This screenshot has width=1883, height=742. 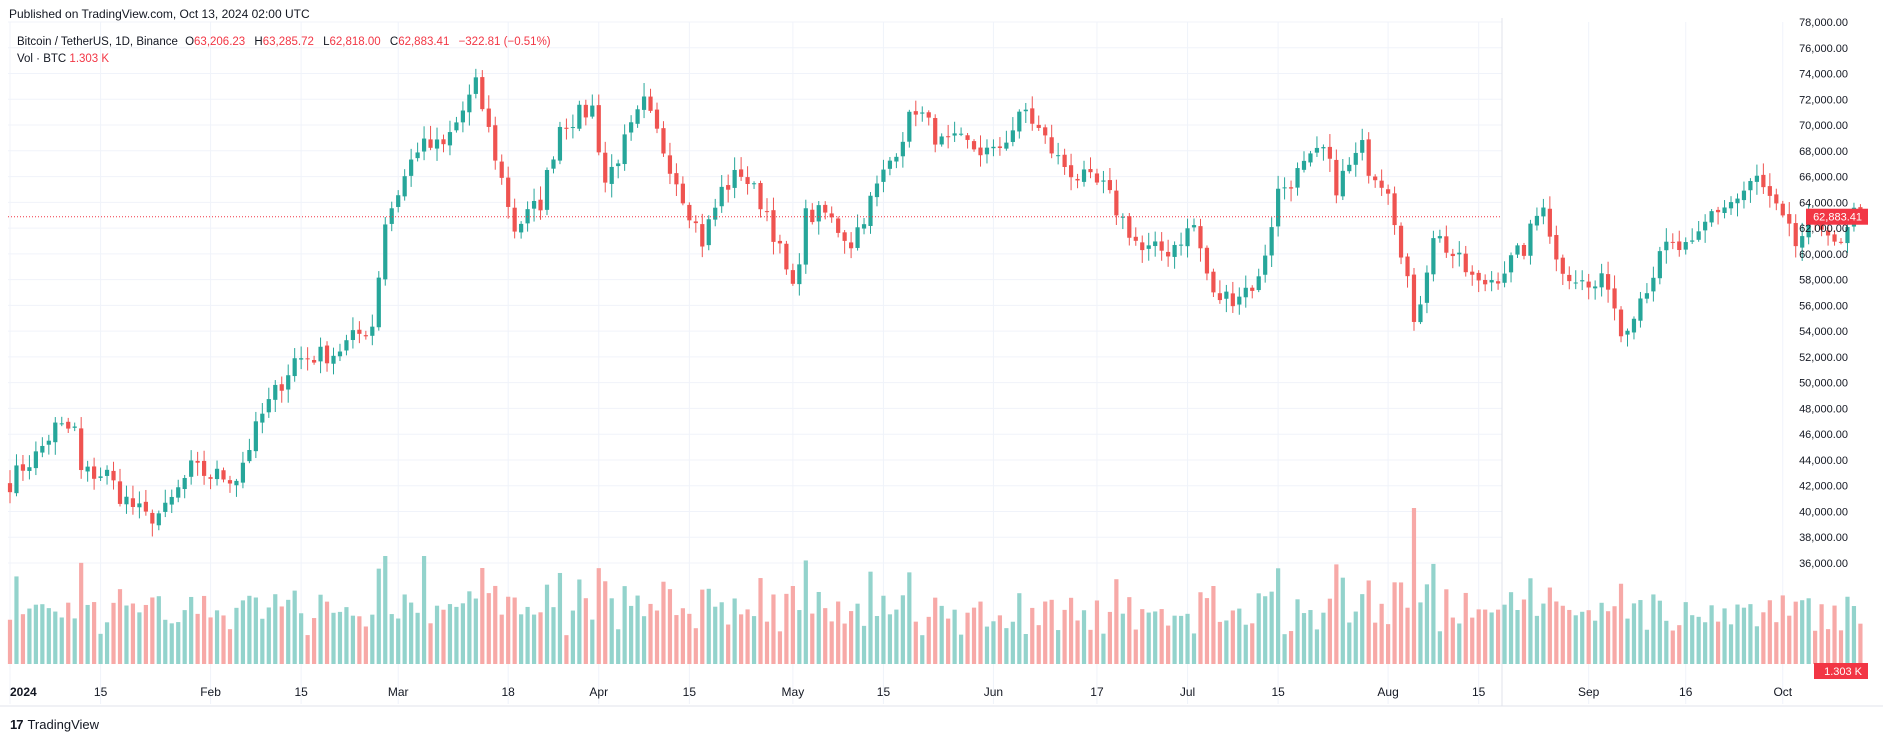 I want to click on symbol-label: Bitcoin / TetherUS, 1D, Binance, so click(x=97, y=42).